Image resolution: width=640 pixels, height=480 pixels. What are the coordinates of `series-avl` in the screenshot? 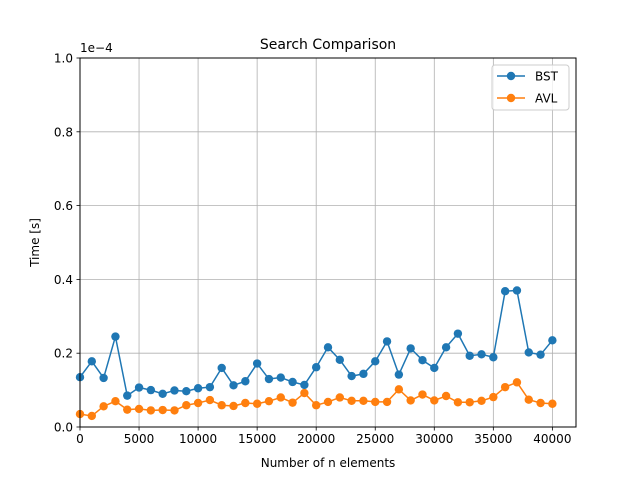 It's located at (316, 399).